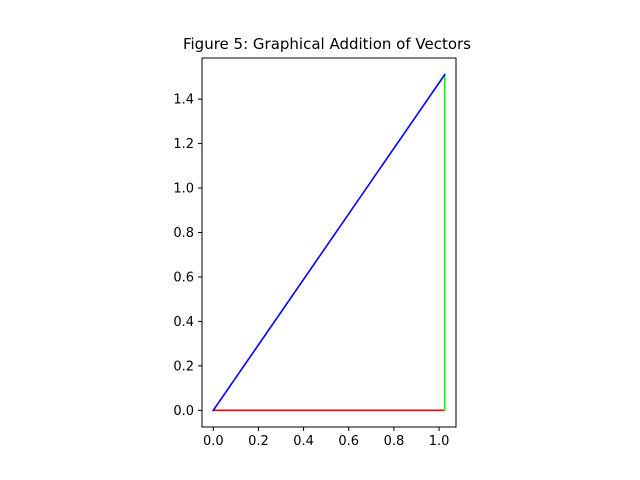  I want to click on x-tick-label: 0.6, so click(348, 441).